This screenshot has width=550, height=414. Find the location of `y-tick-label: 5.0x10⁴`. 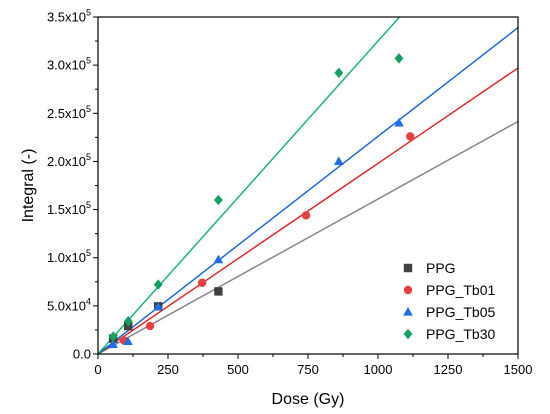

y-tick-label: 5.0x10⁴ is located at coordinates (69, 304).